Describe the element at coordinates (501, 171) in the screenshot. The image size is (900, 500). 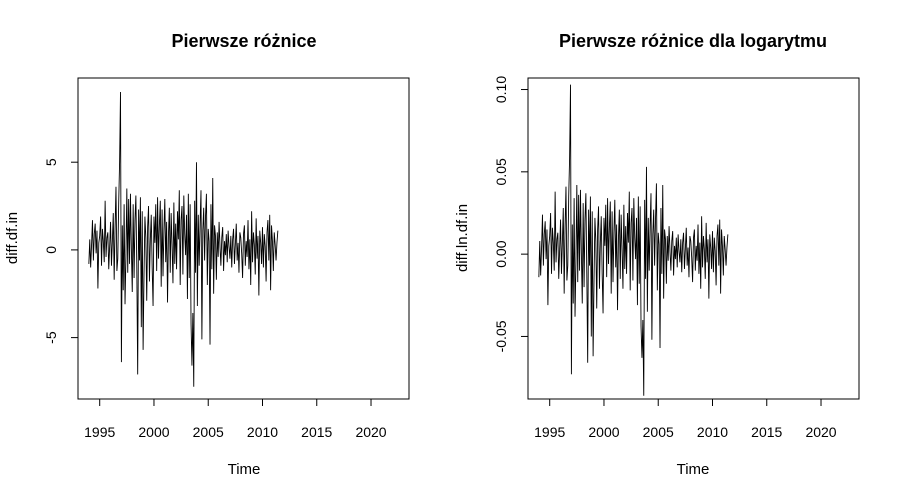
I see `right-y-tick-label: 0.05` at that location.